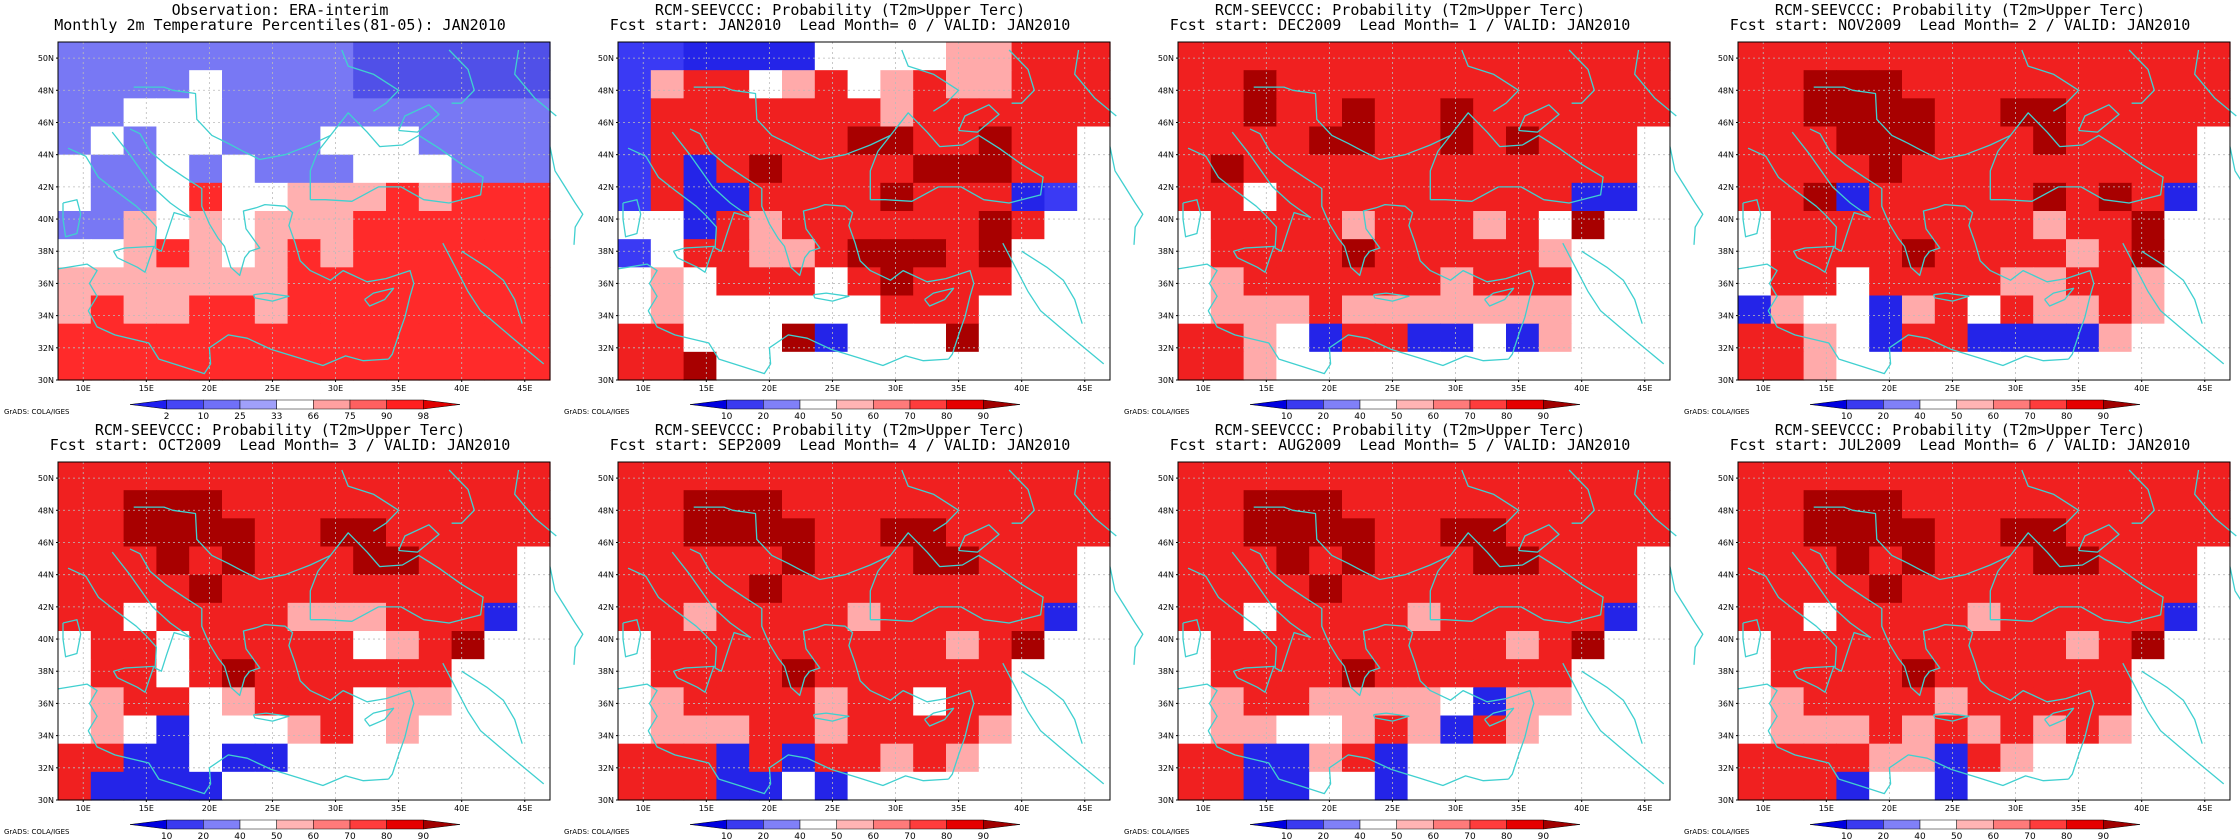  What do you see at coordinates (1324, 836) in the screenshot?
I see `colorbar-label: 20` at bounding box center [1324, 836].